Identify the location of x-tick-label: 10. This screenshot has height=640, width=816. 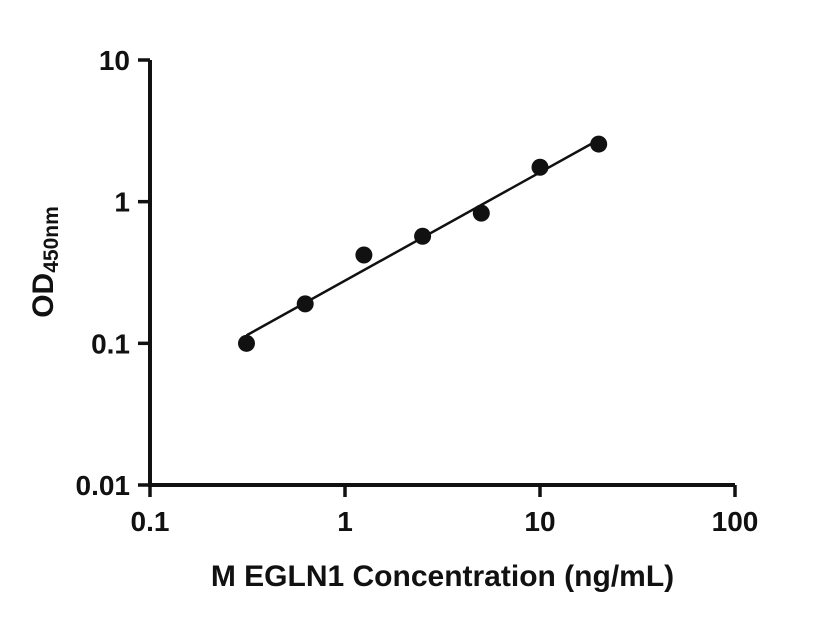
(539, 521).